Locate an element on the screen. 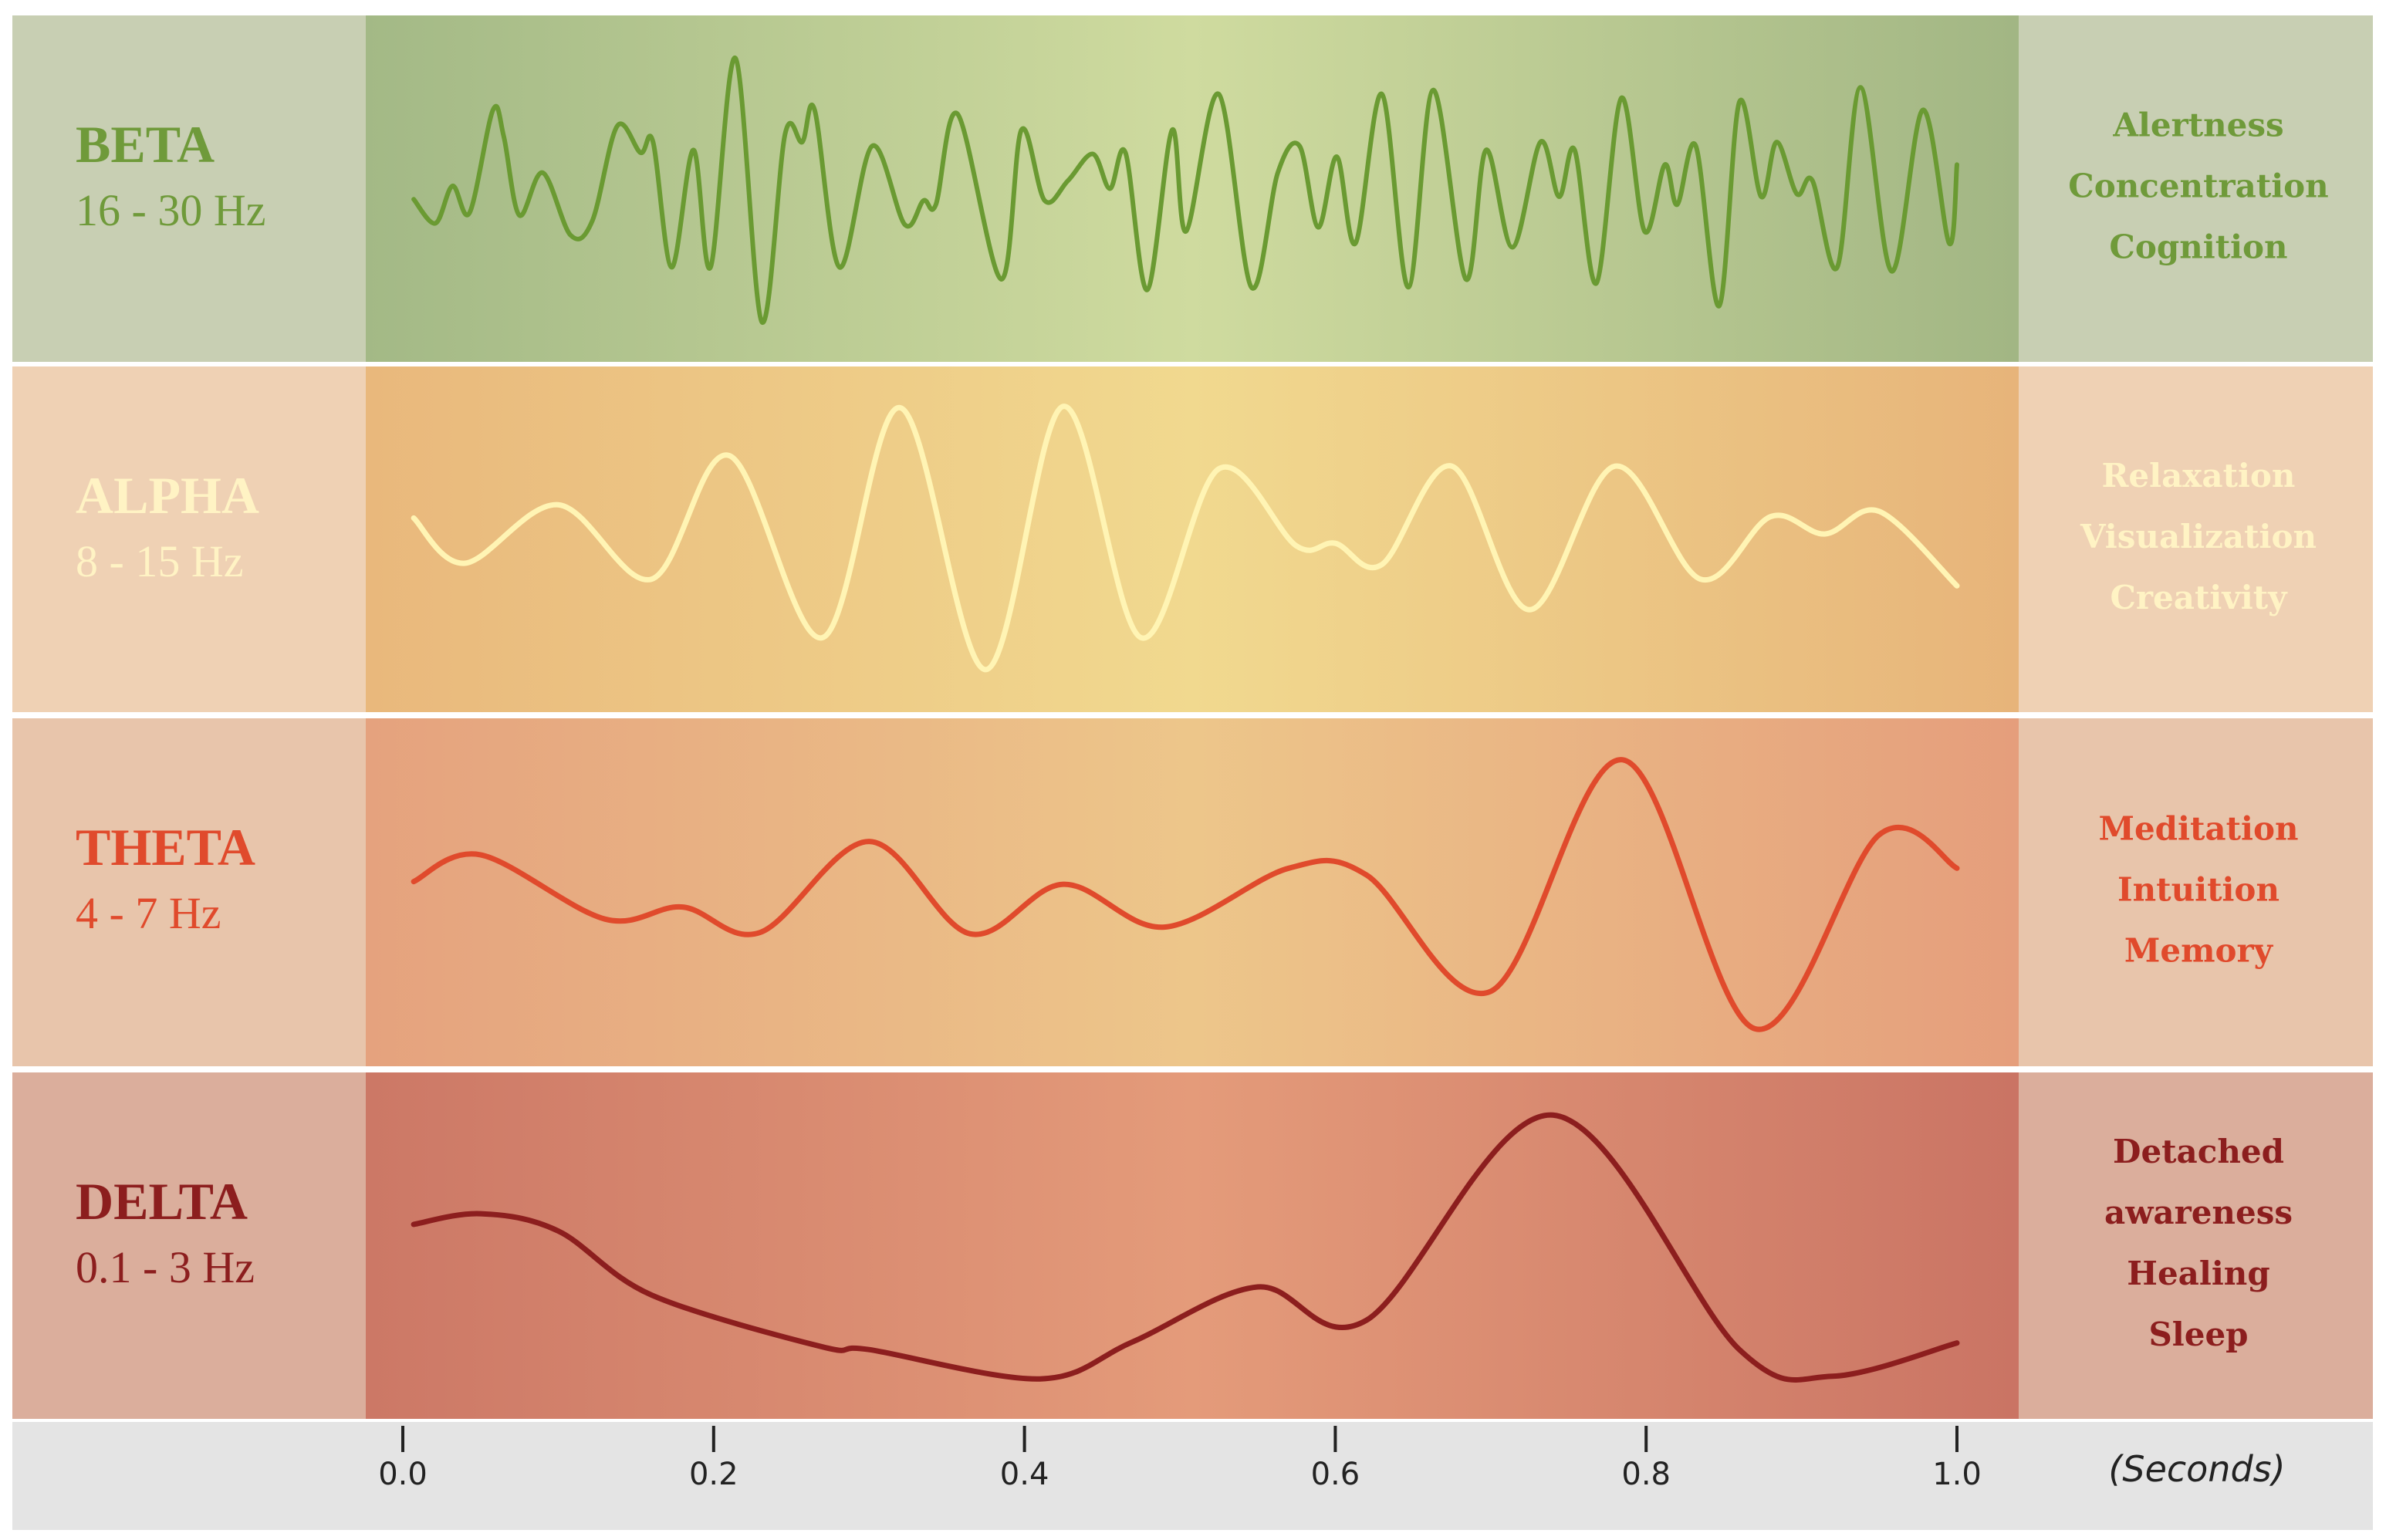  x-tick-label: 0.2 is located at coordinates (713, 1475).